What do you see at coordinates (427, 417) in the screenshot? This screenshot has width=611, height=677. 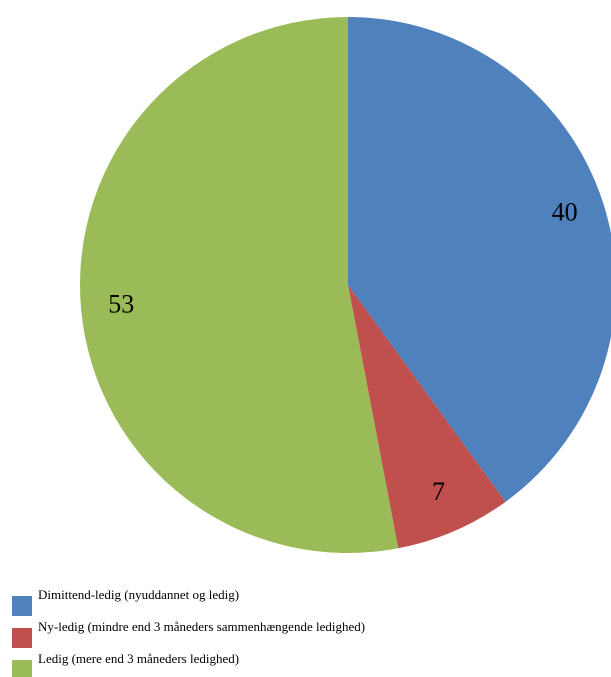 I see `pie-slice` at bounding box center [427, 417].